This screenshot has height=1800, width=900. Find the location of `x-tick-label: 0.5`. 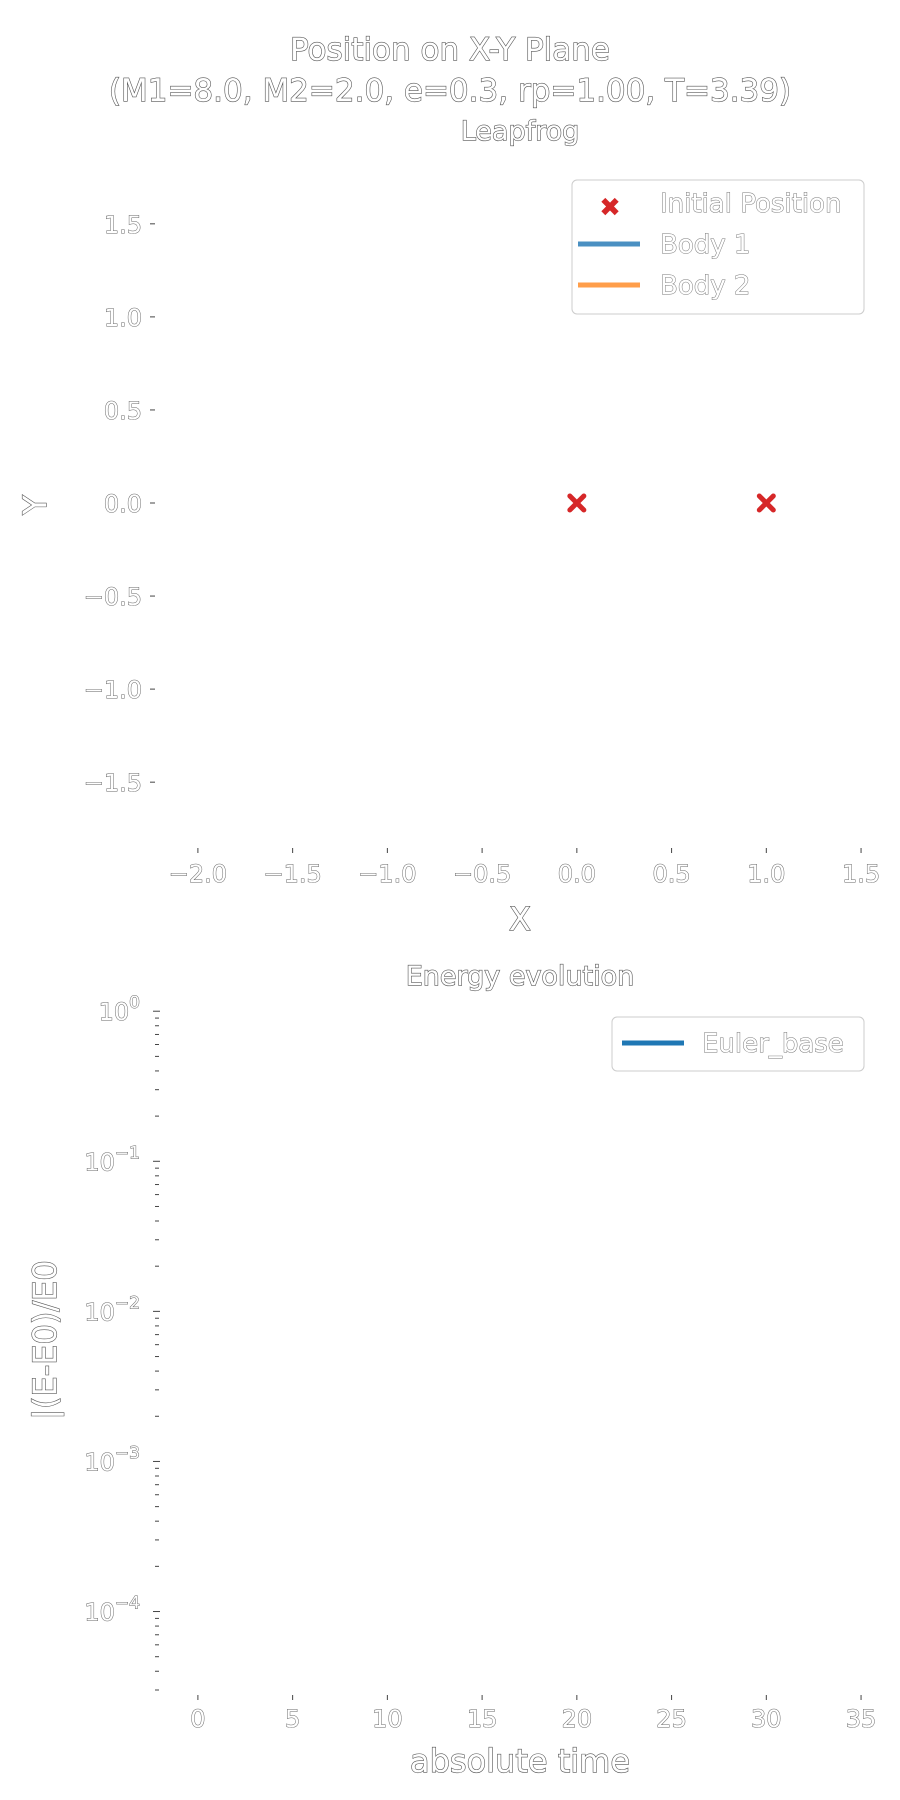

x-tick-label: 0.5 is located at coordinates (671, 874).